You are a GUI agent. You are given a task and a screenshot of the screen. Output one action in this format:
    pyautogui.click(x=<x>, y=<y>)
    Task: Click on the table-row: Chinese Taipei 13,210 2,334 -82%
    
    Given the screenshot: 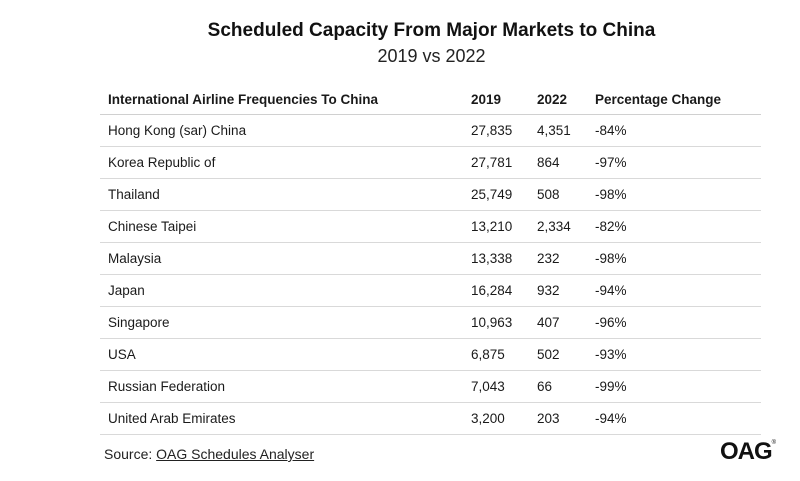 What is the action you would take?
    pyautogui.click(x=430, y=226)
    